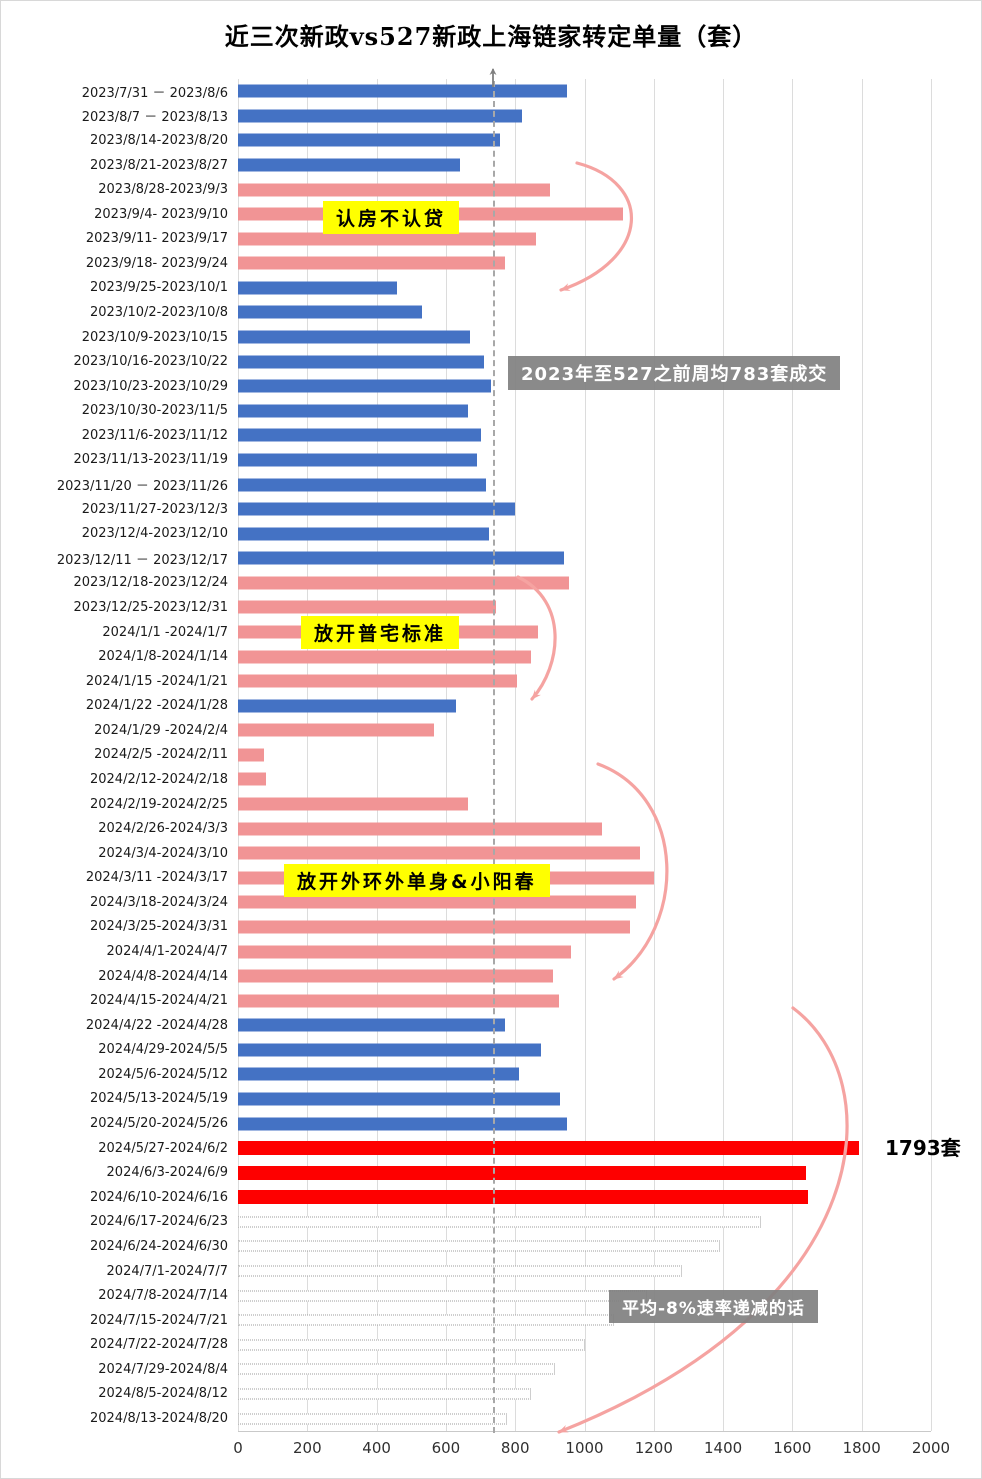 Image resolution: width=982 pixels, height=1479 pixels. I want to click on chart-row: 2023/10/2-2023/10/8, so click(466, 312).